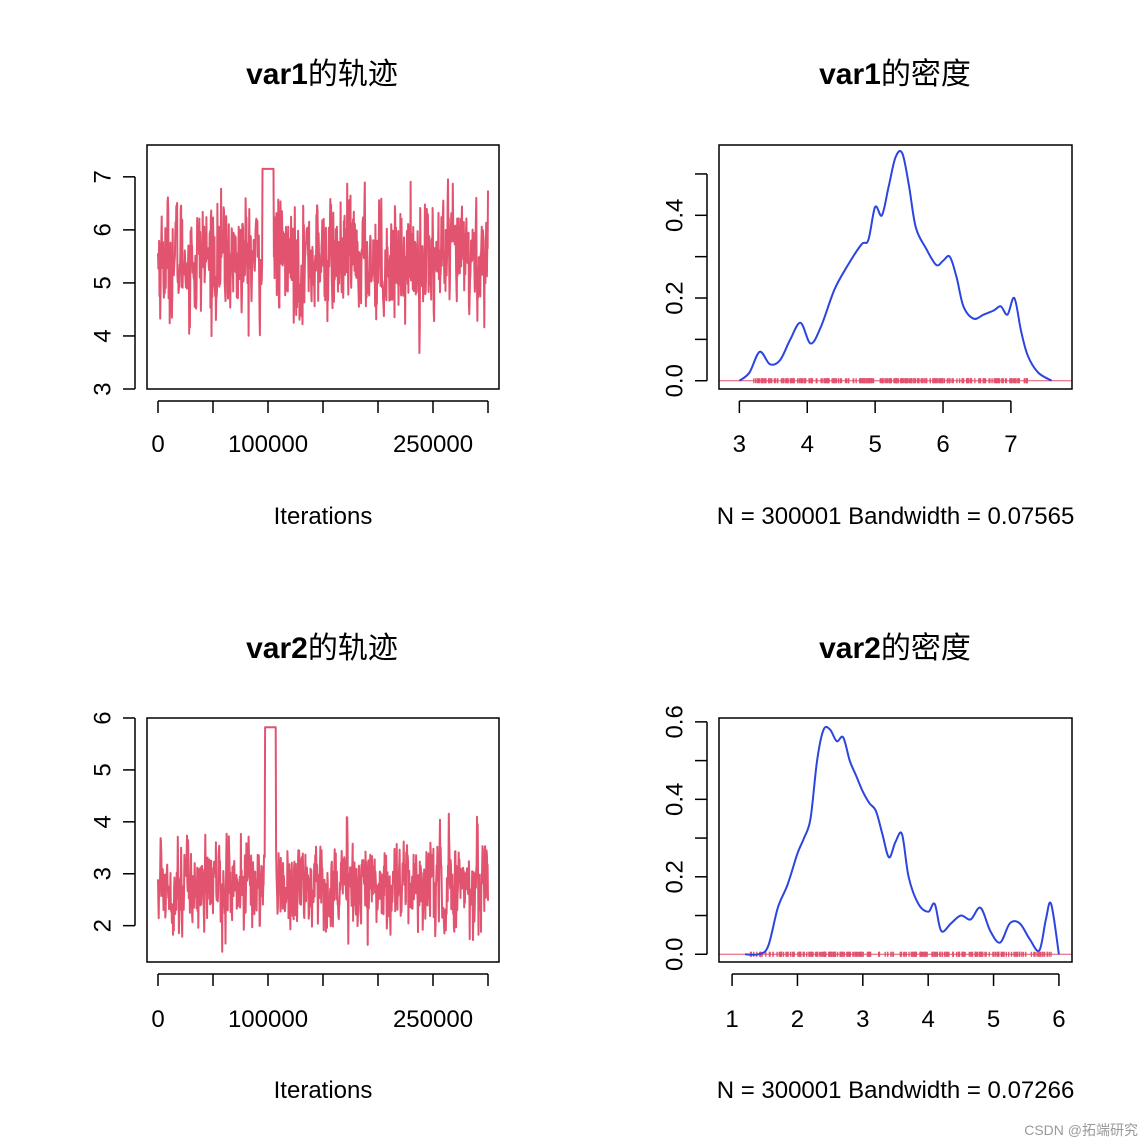 The width and height of the screenshot is (1146, 1146). I want to click on panel-title: var1的密度, so click(895, 74).